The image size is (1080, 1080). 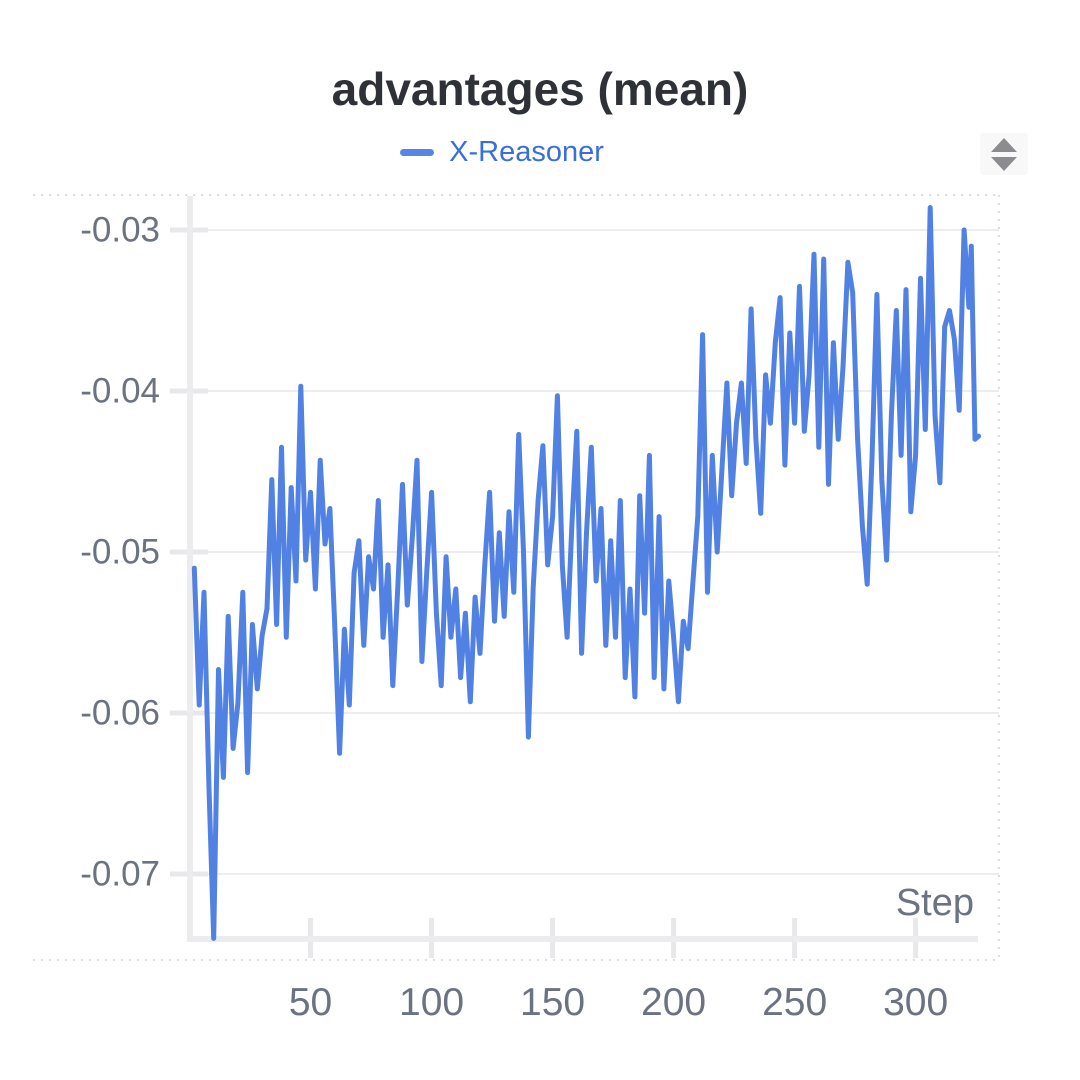 What do you see at coordinates (673, 1002) in the screenshot?
I see `x-tick-label: 200` at bounding box center [673, 1002].